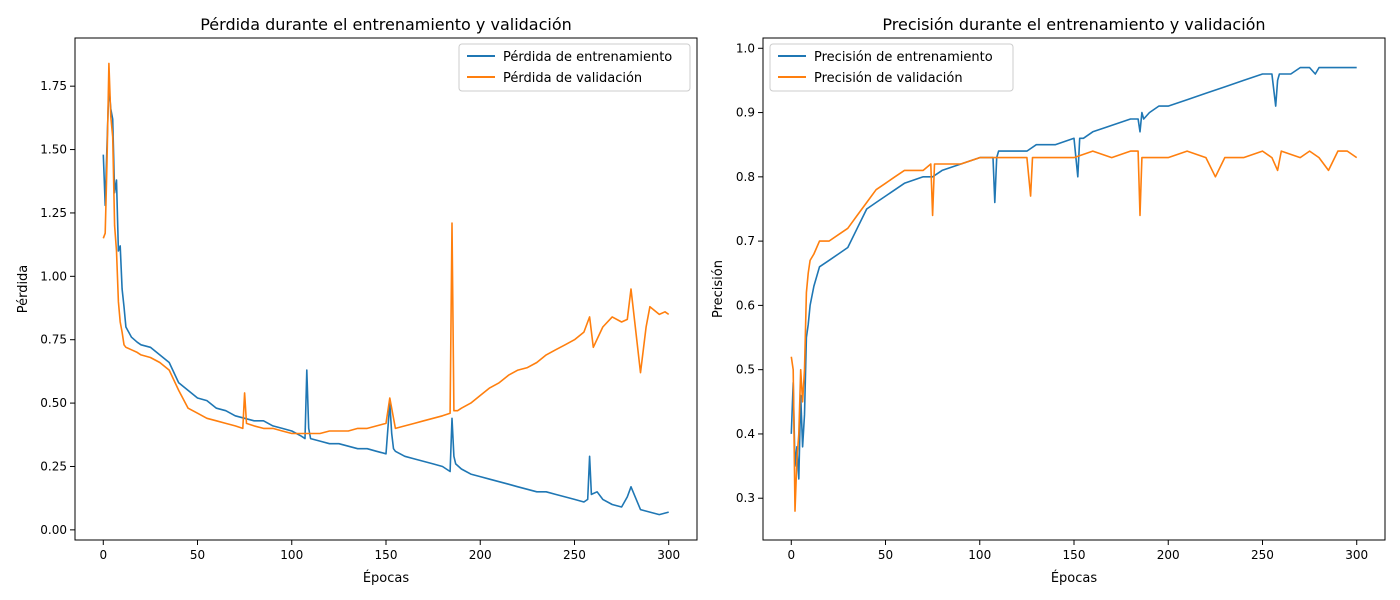 Image resolution: width=1400 pixels, height=600 pixels. Describe the element at coordinates (53, 276) in the screenshot. I see `loss-y-tick-label: 1.00` at that location.